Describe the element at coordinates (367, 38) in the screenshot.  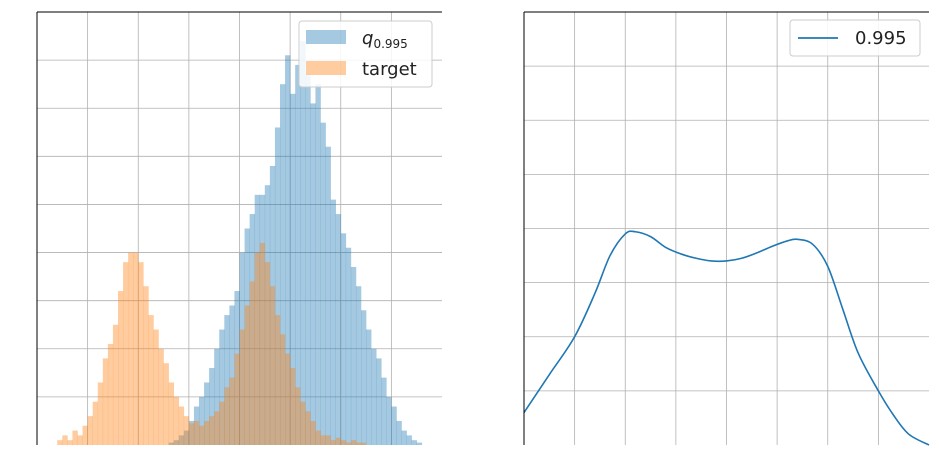
I see `legend-label-q-base: q` at that location.